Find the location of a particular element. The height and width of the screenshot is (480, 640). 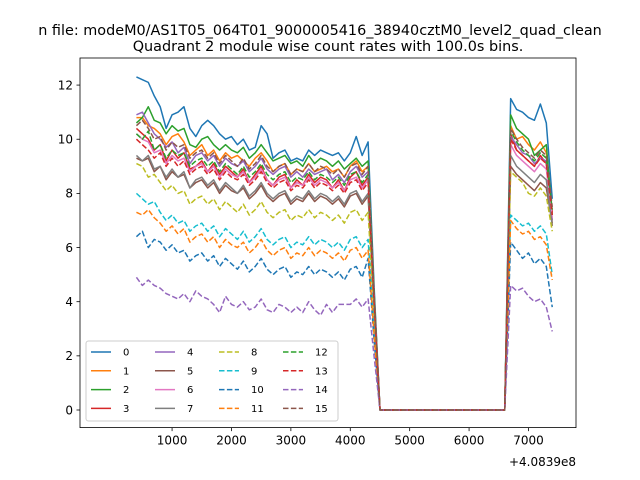

legend-label: 4 is located at coordinates (190, 353).